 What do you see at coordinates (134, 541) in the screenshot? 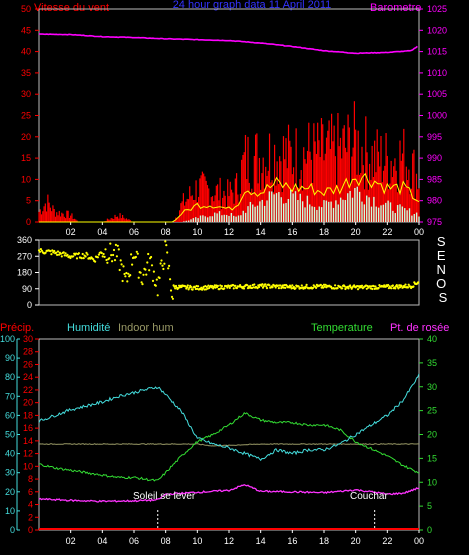
I see `x-tick-label: 06` at bounding box center [134, 541].